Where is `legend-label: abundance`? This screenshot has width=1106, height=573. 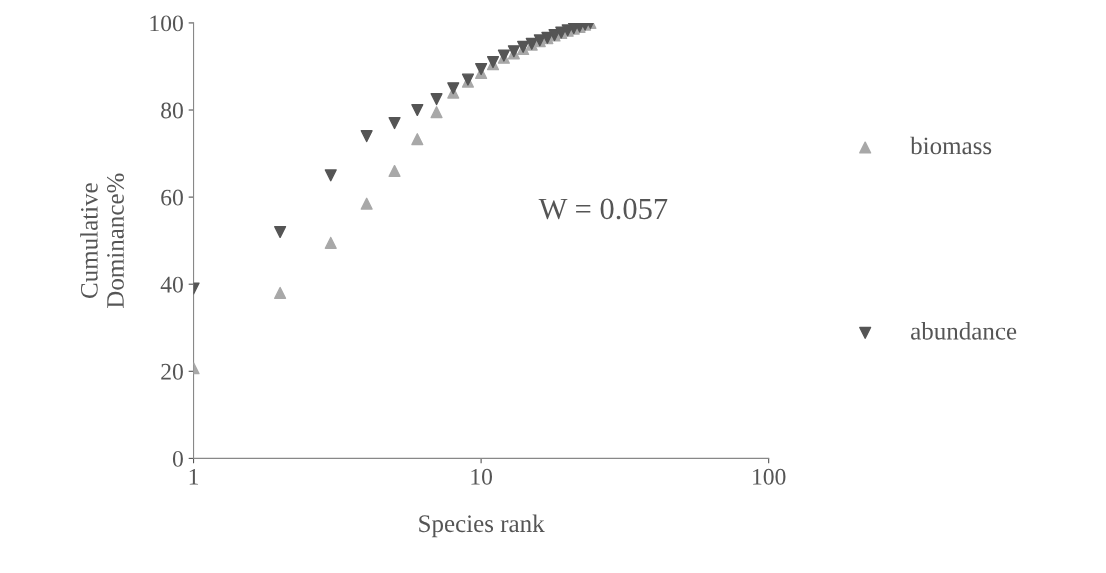 legend-label: abundance is located at coordinates (964, 331).